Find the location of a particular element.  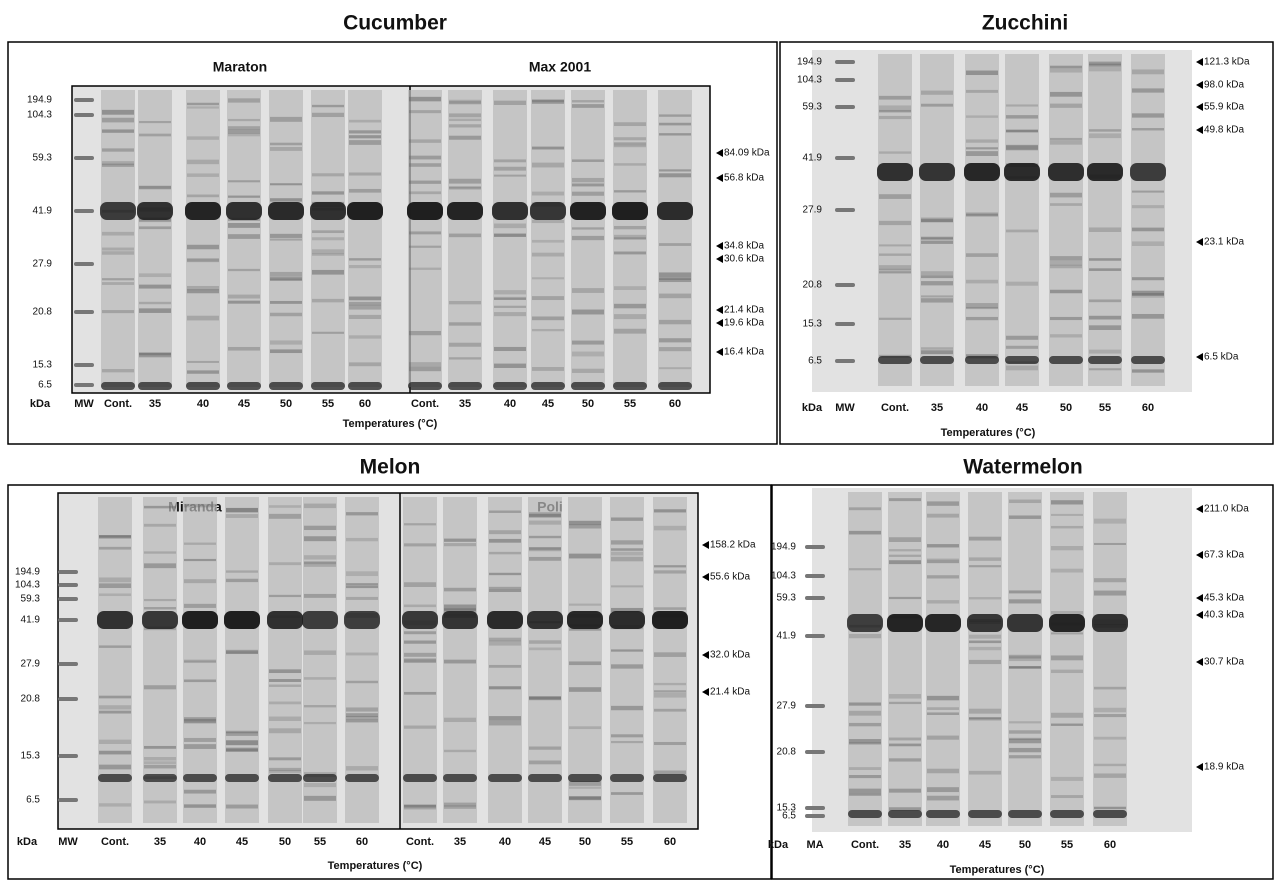

lane-label: 50 is located at coordinates (1025, 845).